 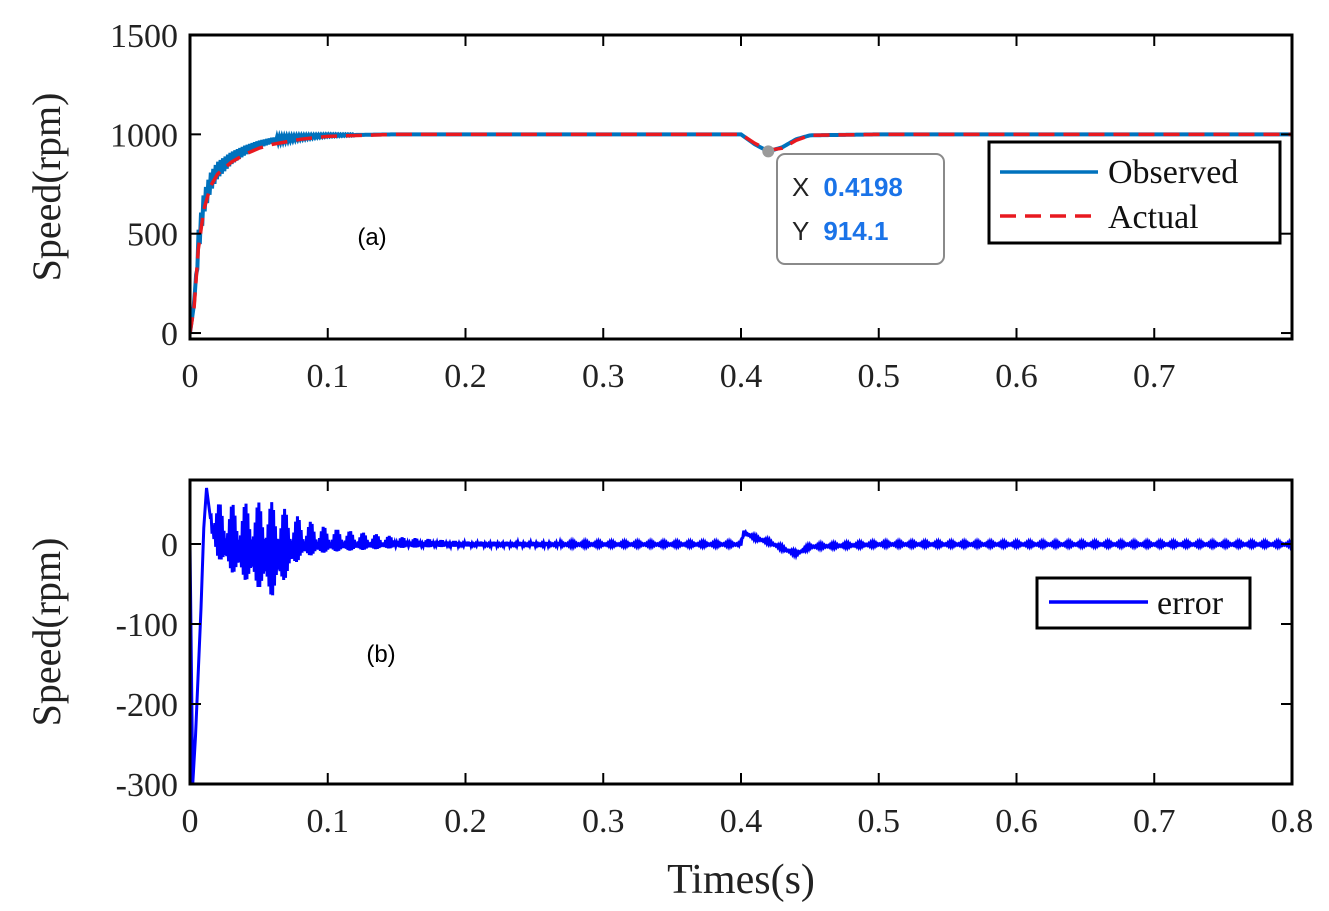 I want to click on x-axis-label: Times(s), so click(x=741, y=880).